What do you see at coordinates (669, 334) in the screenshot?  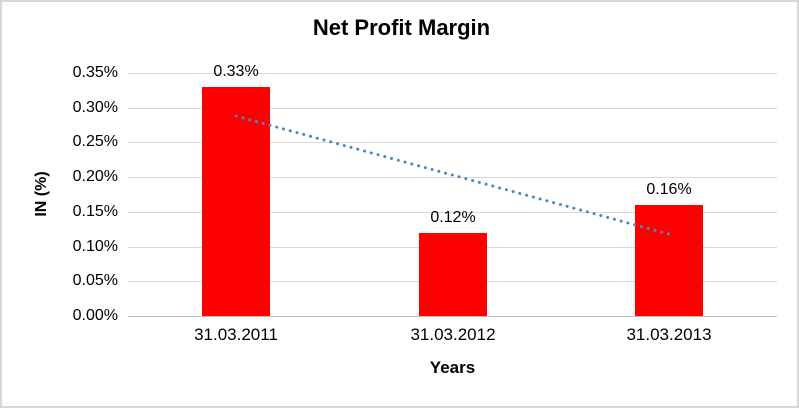 I see `x-tick-label: 31.03.2013` at bounding box center [669, 334].